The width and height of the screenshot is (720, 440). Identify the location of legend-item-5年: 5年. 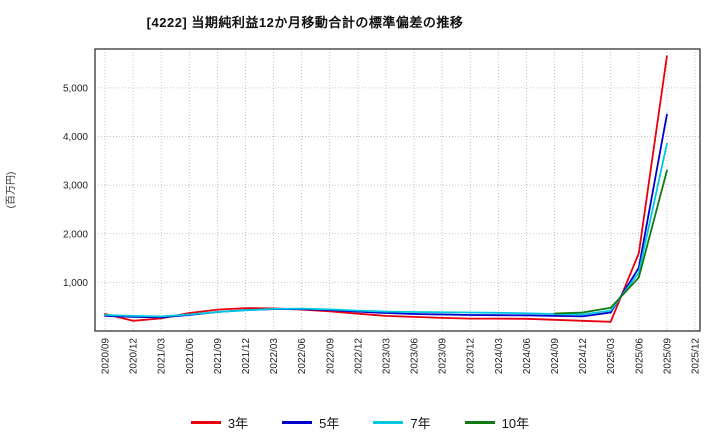
(310, 422).